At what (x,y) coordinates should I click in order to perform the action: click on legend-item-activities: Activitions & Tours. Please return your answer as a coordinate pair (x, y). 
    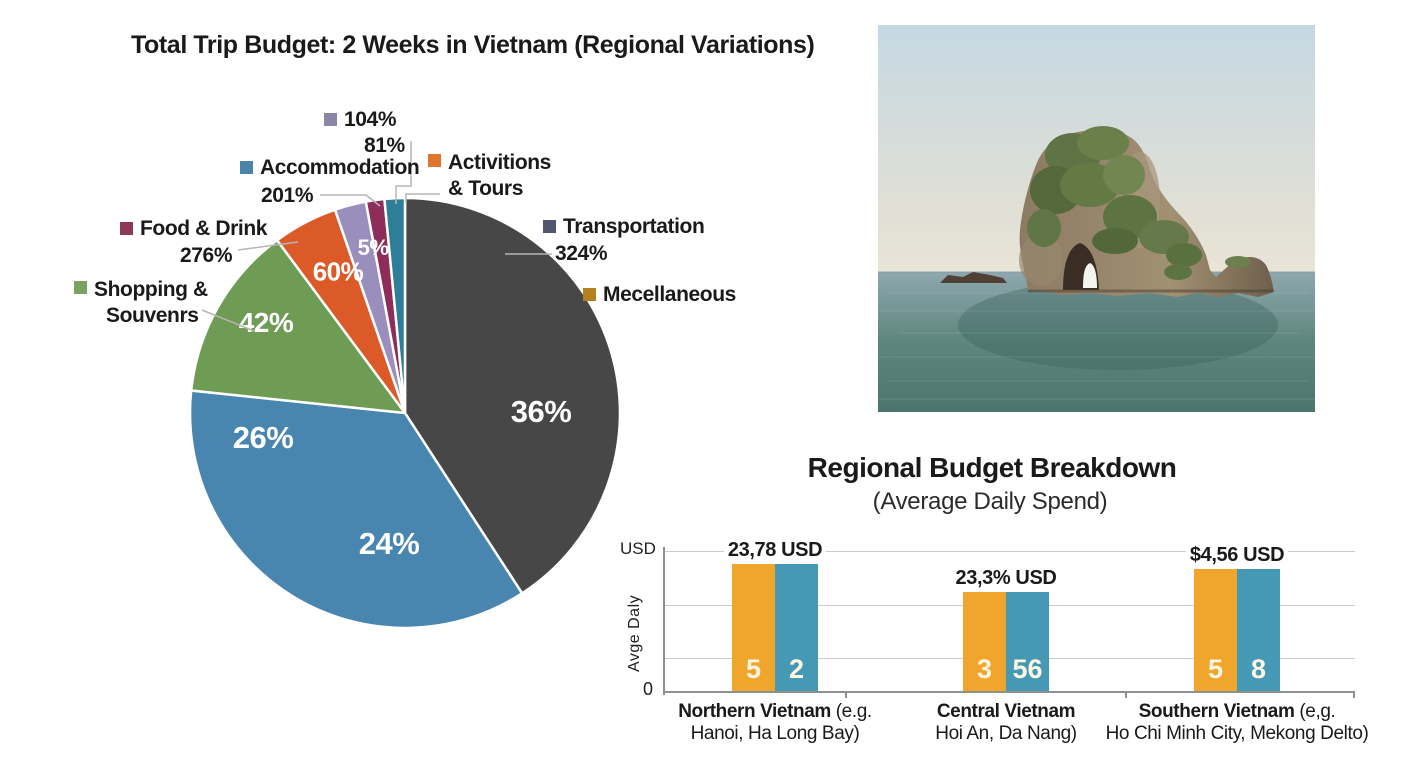
    Looking at the image, I should click on (489, 176).